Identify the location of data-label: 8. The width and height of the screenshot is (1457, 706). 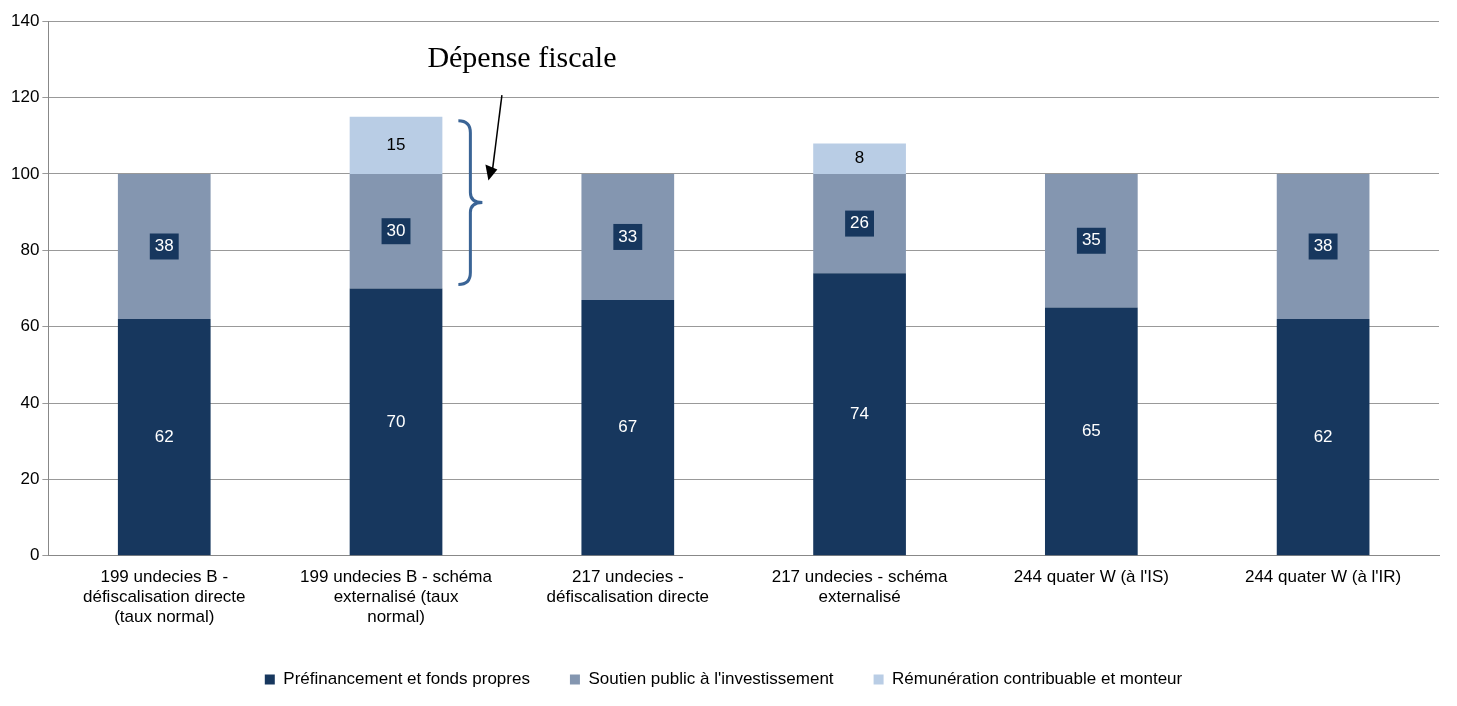
(859, 158).